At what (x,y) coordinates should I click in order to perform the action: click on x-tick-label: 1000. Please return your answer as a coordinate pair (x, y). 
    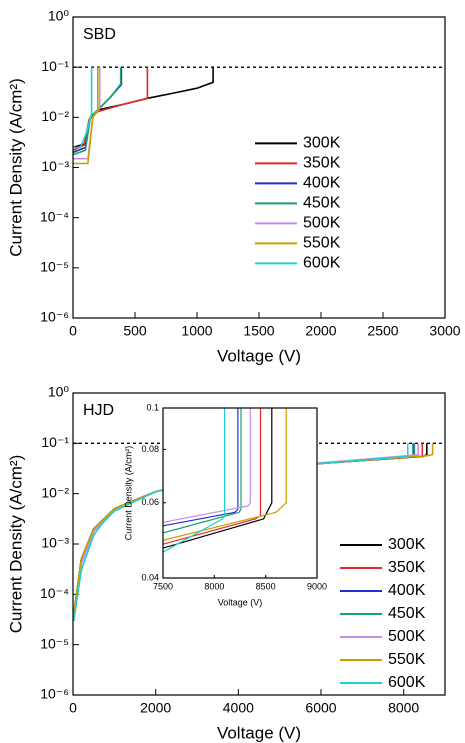
    Looking at the image, I should click on (196, 331).